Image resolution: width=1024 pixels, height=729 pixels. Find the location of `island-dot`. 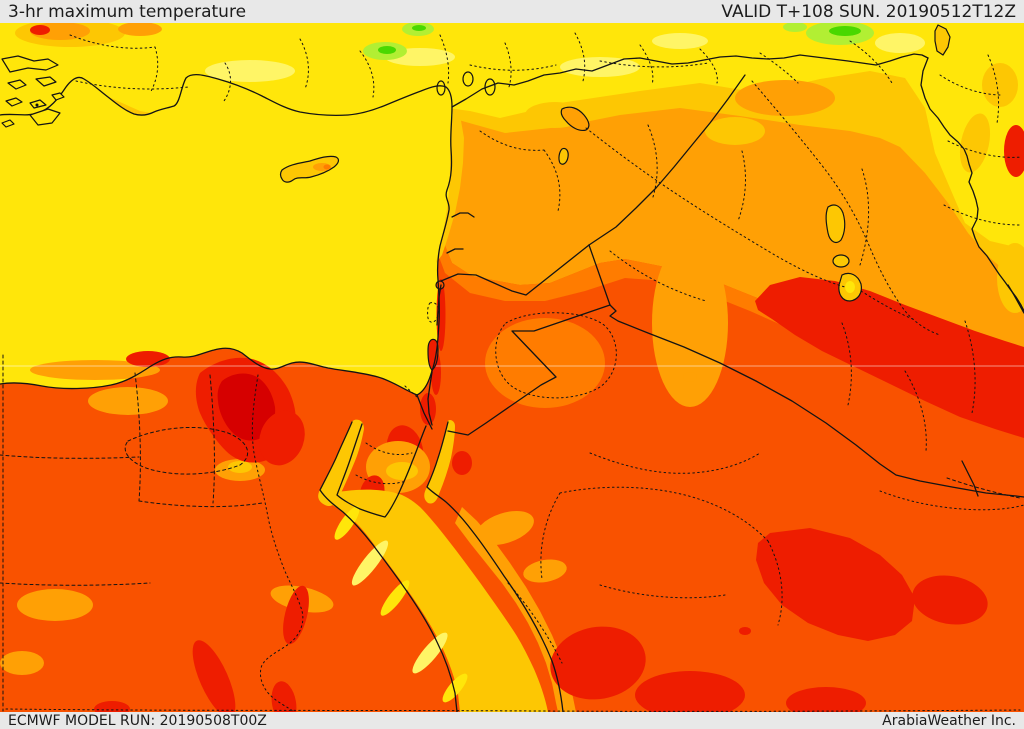

island-dot is located at coordinates (37, 105).